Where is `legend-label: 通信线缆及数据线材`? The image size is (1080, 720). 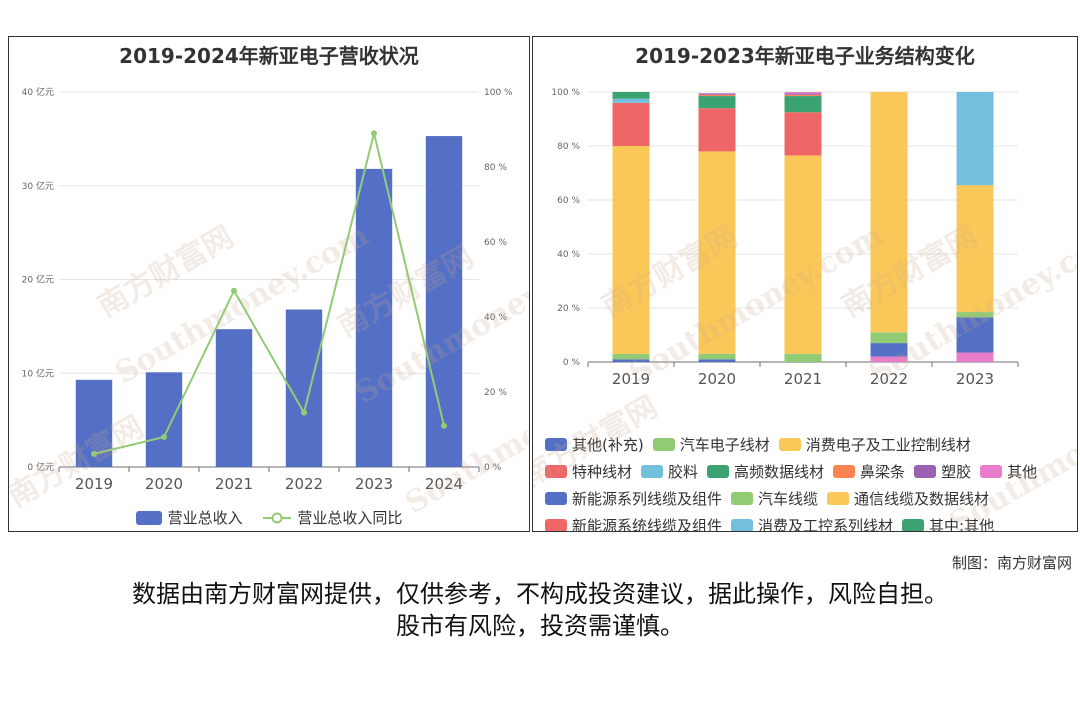 legend-label: 通信线缆及数据线材 is located at coordinates (922, 499).